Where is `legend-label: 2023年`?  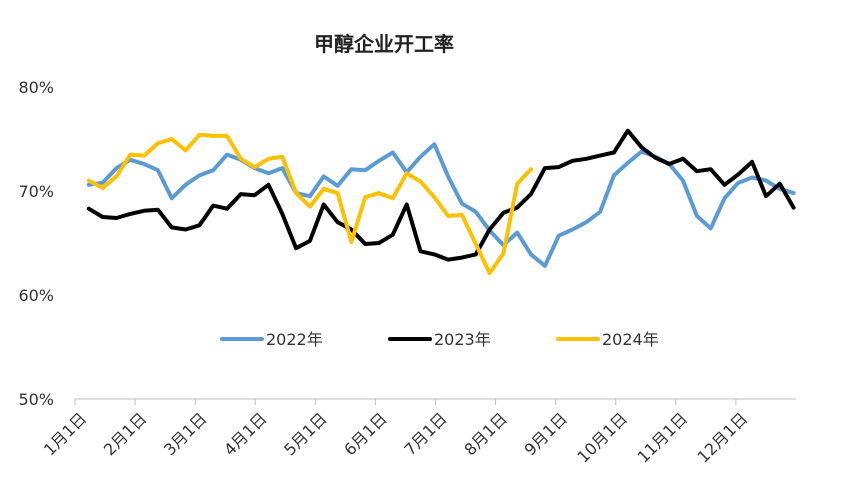
legend-label: 2023年 is located at coordinates (462, 339).